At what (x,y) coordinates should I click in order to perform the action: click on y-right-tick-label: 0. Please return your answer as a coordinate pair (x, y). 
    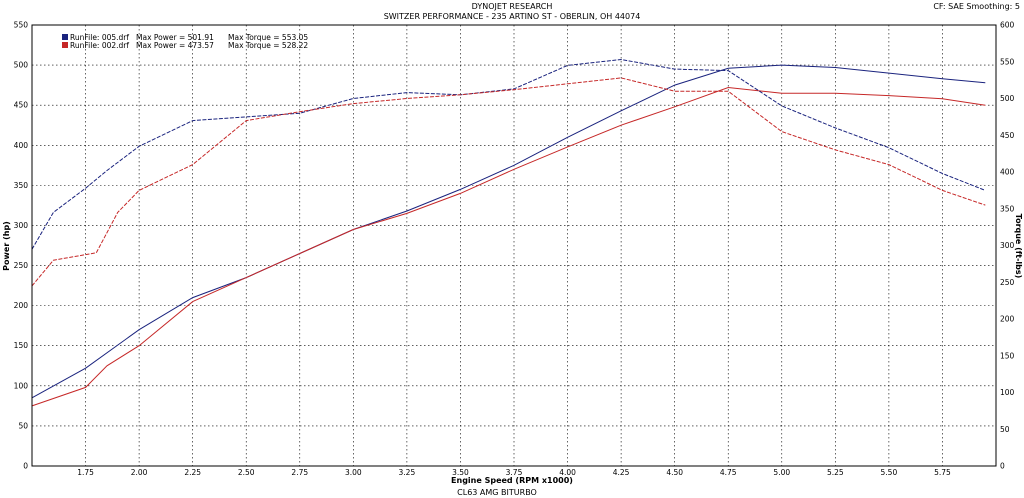
    Looking at the image, I should click on (1002, 466).